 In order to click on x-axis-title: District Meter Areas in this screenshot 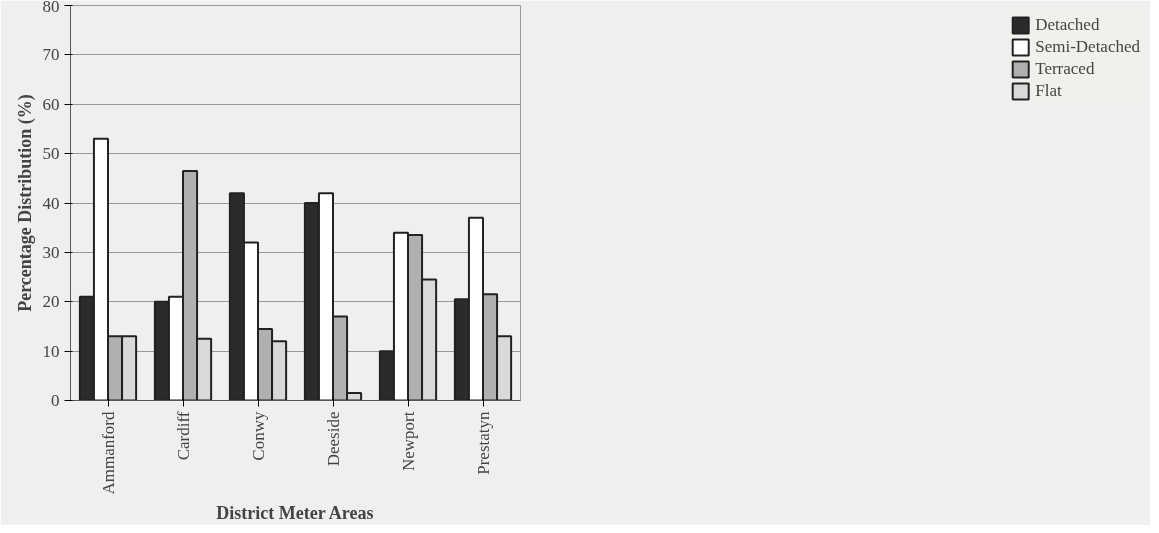, I will do `click(295, 512)`.